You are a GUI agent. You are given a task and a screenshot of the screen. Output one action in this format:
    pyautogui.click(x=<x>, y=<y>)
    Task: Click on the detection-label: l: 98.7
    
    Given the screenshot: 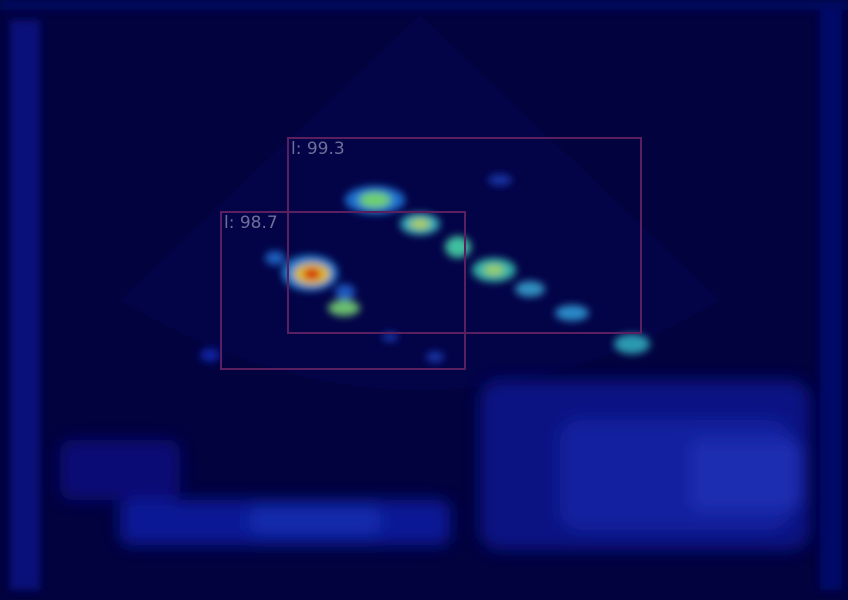 What is the action you would take?
    pyautogui.click(x=251, y=223)
    